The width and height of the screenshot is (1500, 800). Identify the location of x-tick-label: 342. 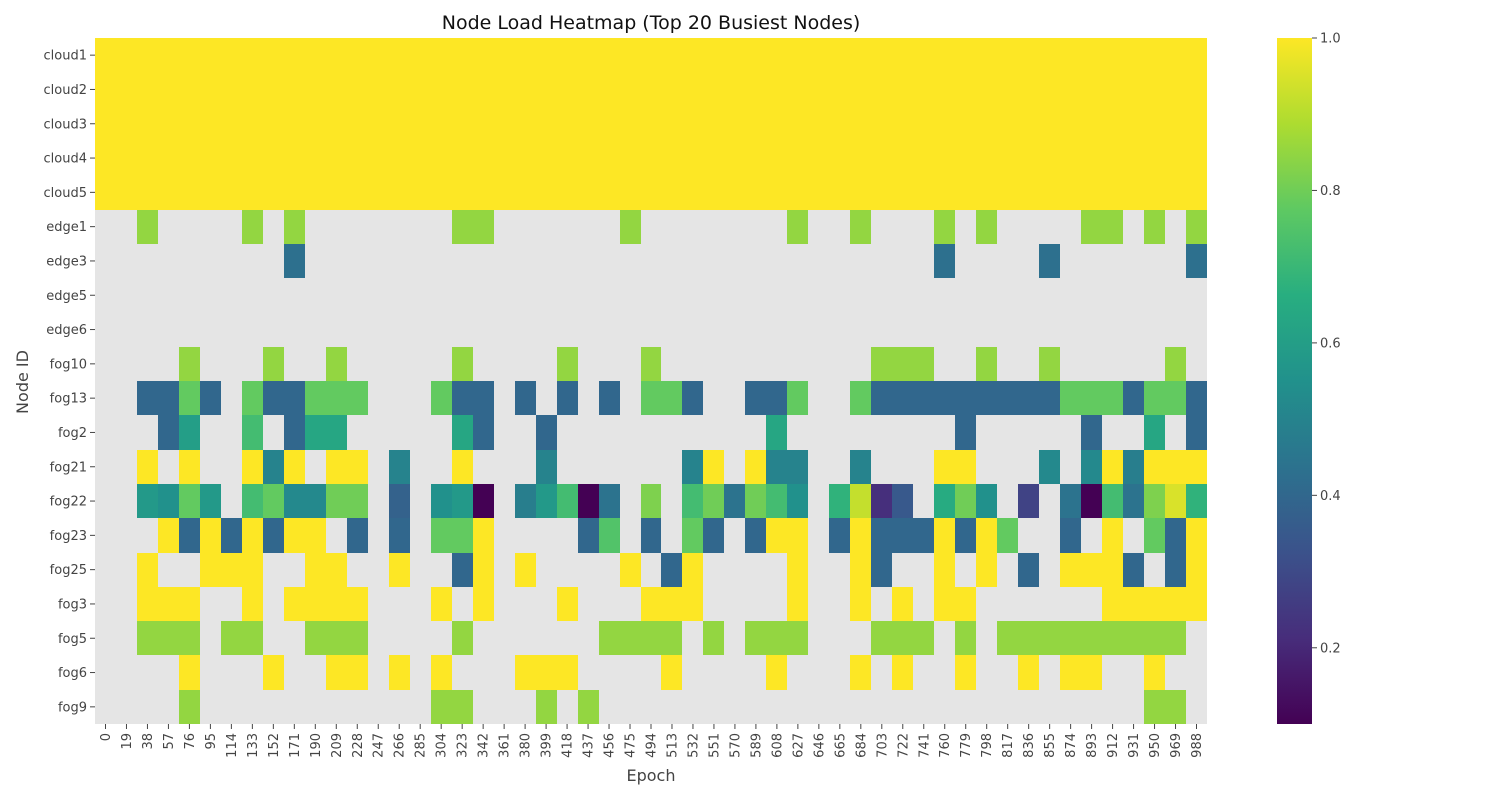
(484, 745).